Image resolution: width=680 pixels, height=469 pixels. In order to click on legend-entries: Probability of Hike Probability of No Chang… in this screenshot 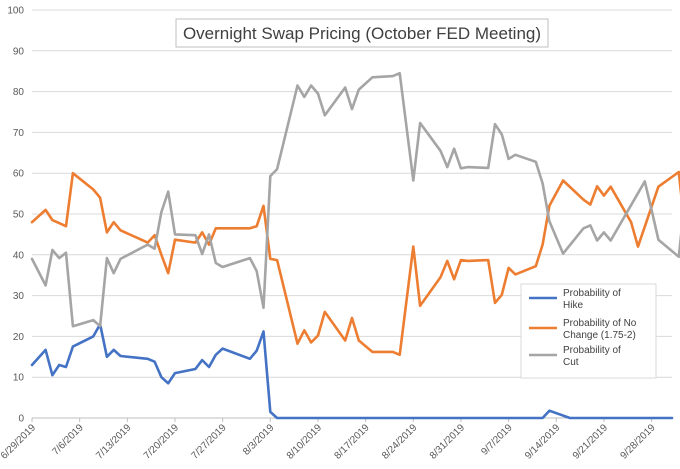, I will do `click(583, 328)`.